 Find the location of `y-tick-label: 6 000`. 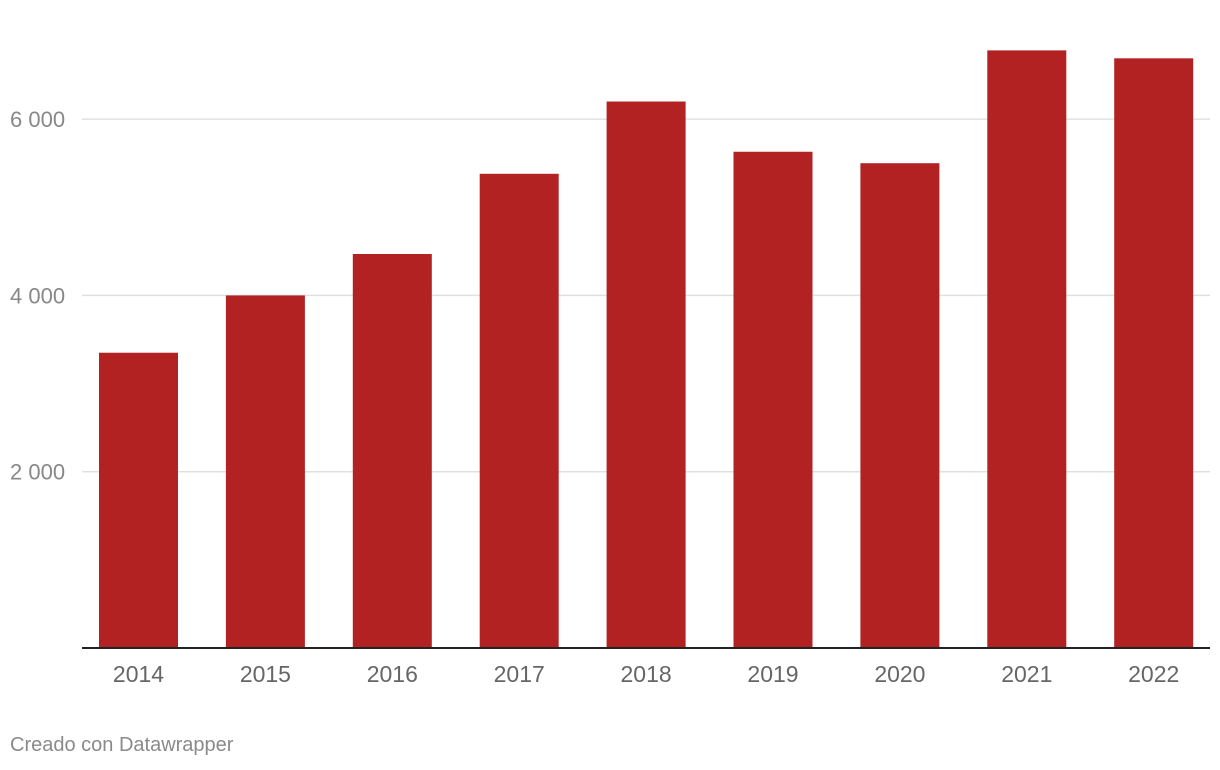

y-tick-label: 6 000 is located at coordinates (37, 119).